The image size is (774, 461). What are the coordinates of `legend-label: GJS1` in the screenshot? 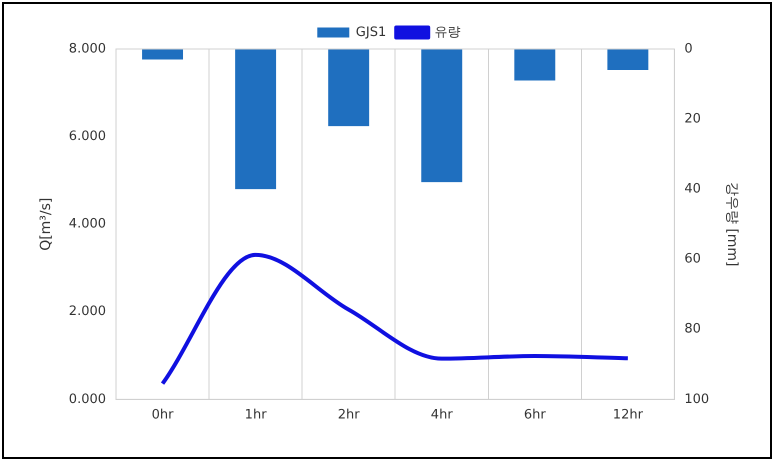 It's located at (371, 32).